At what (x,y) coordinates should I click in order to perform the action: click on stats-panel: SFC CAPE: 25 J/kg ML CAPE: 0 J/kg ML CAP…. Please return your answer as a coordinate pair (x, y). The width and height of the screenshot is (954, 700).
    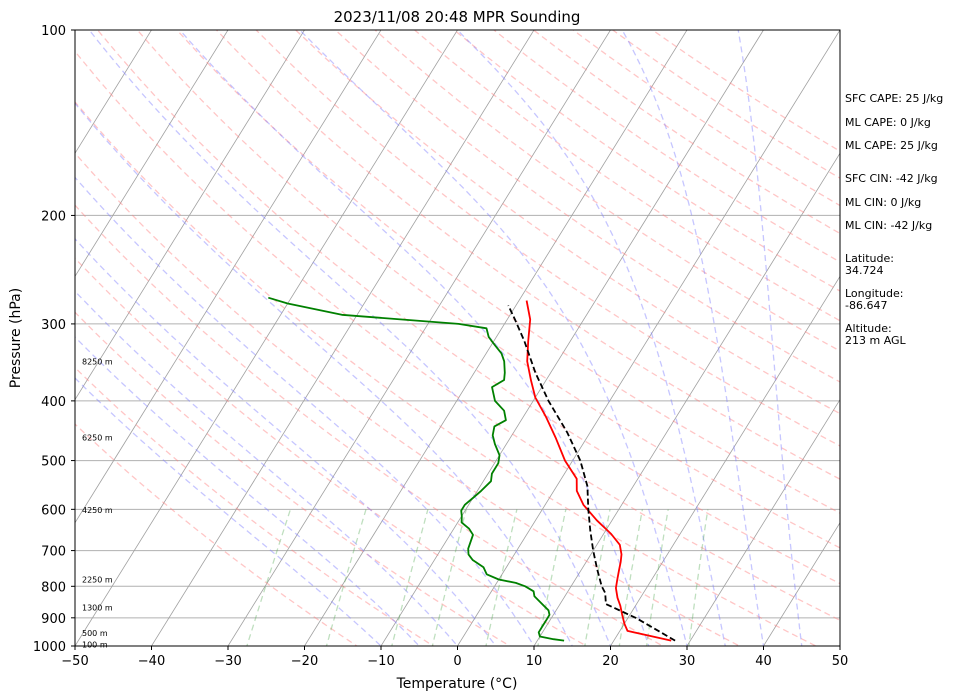
    Looking at the image, I should click on (894, 219).